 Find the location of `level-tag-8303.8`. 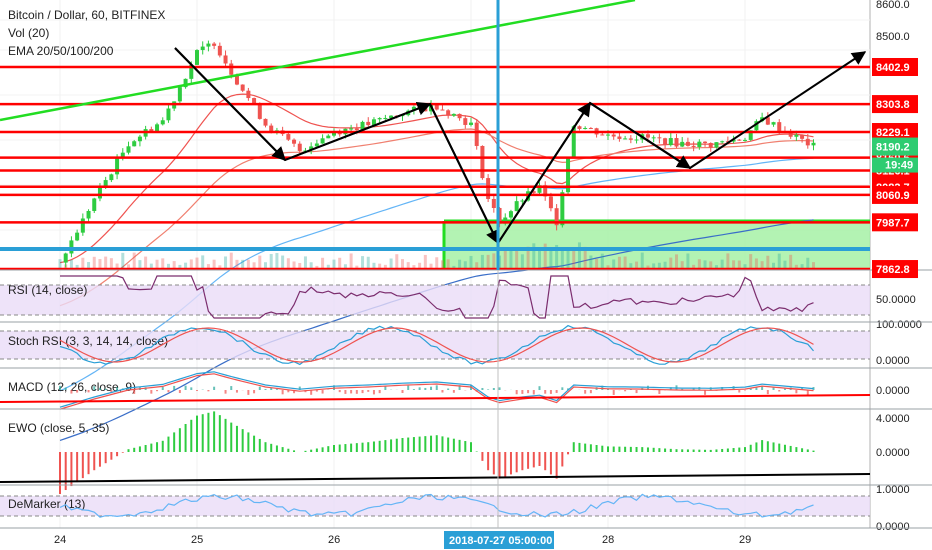

level-tag-8303.8 is located at coordinates (895, 104).